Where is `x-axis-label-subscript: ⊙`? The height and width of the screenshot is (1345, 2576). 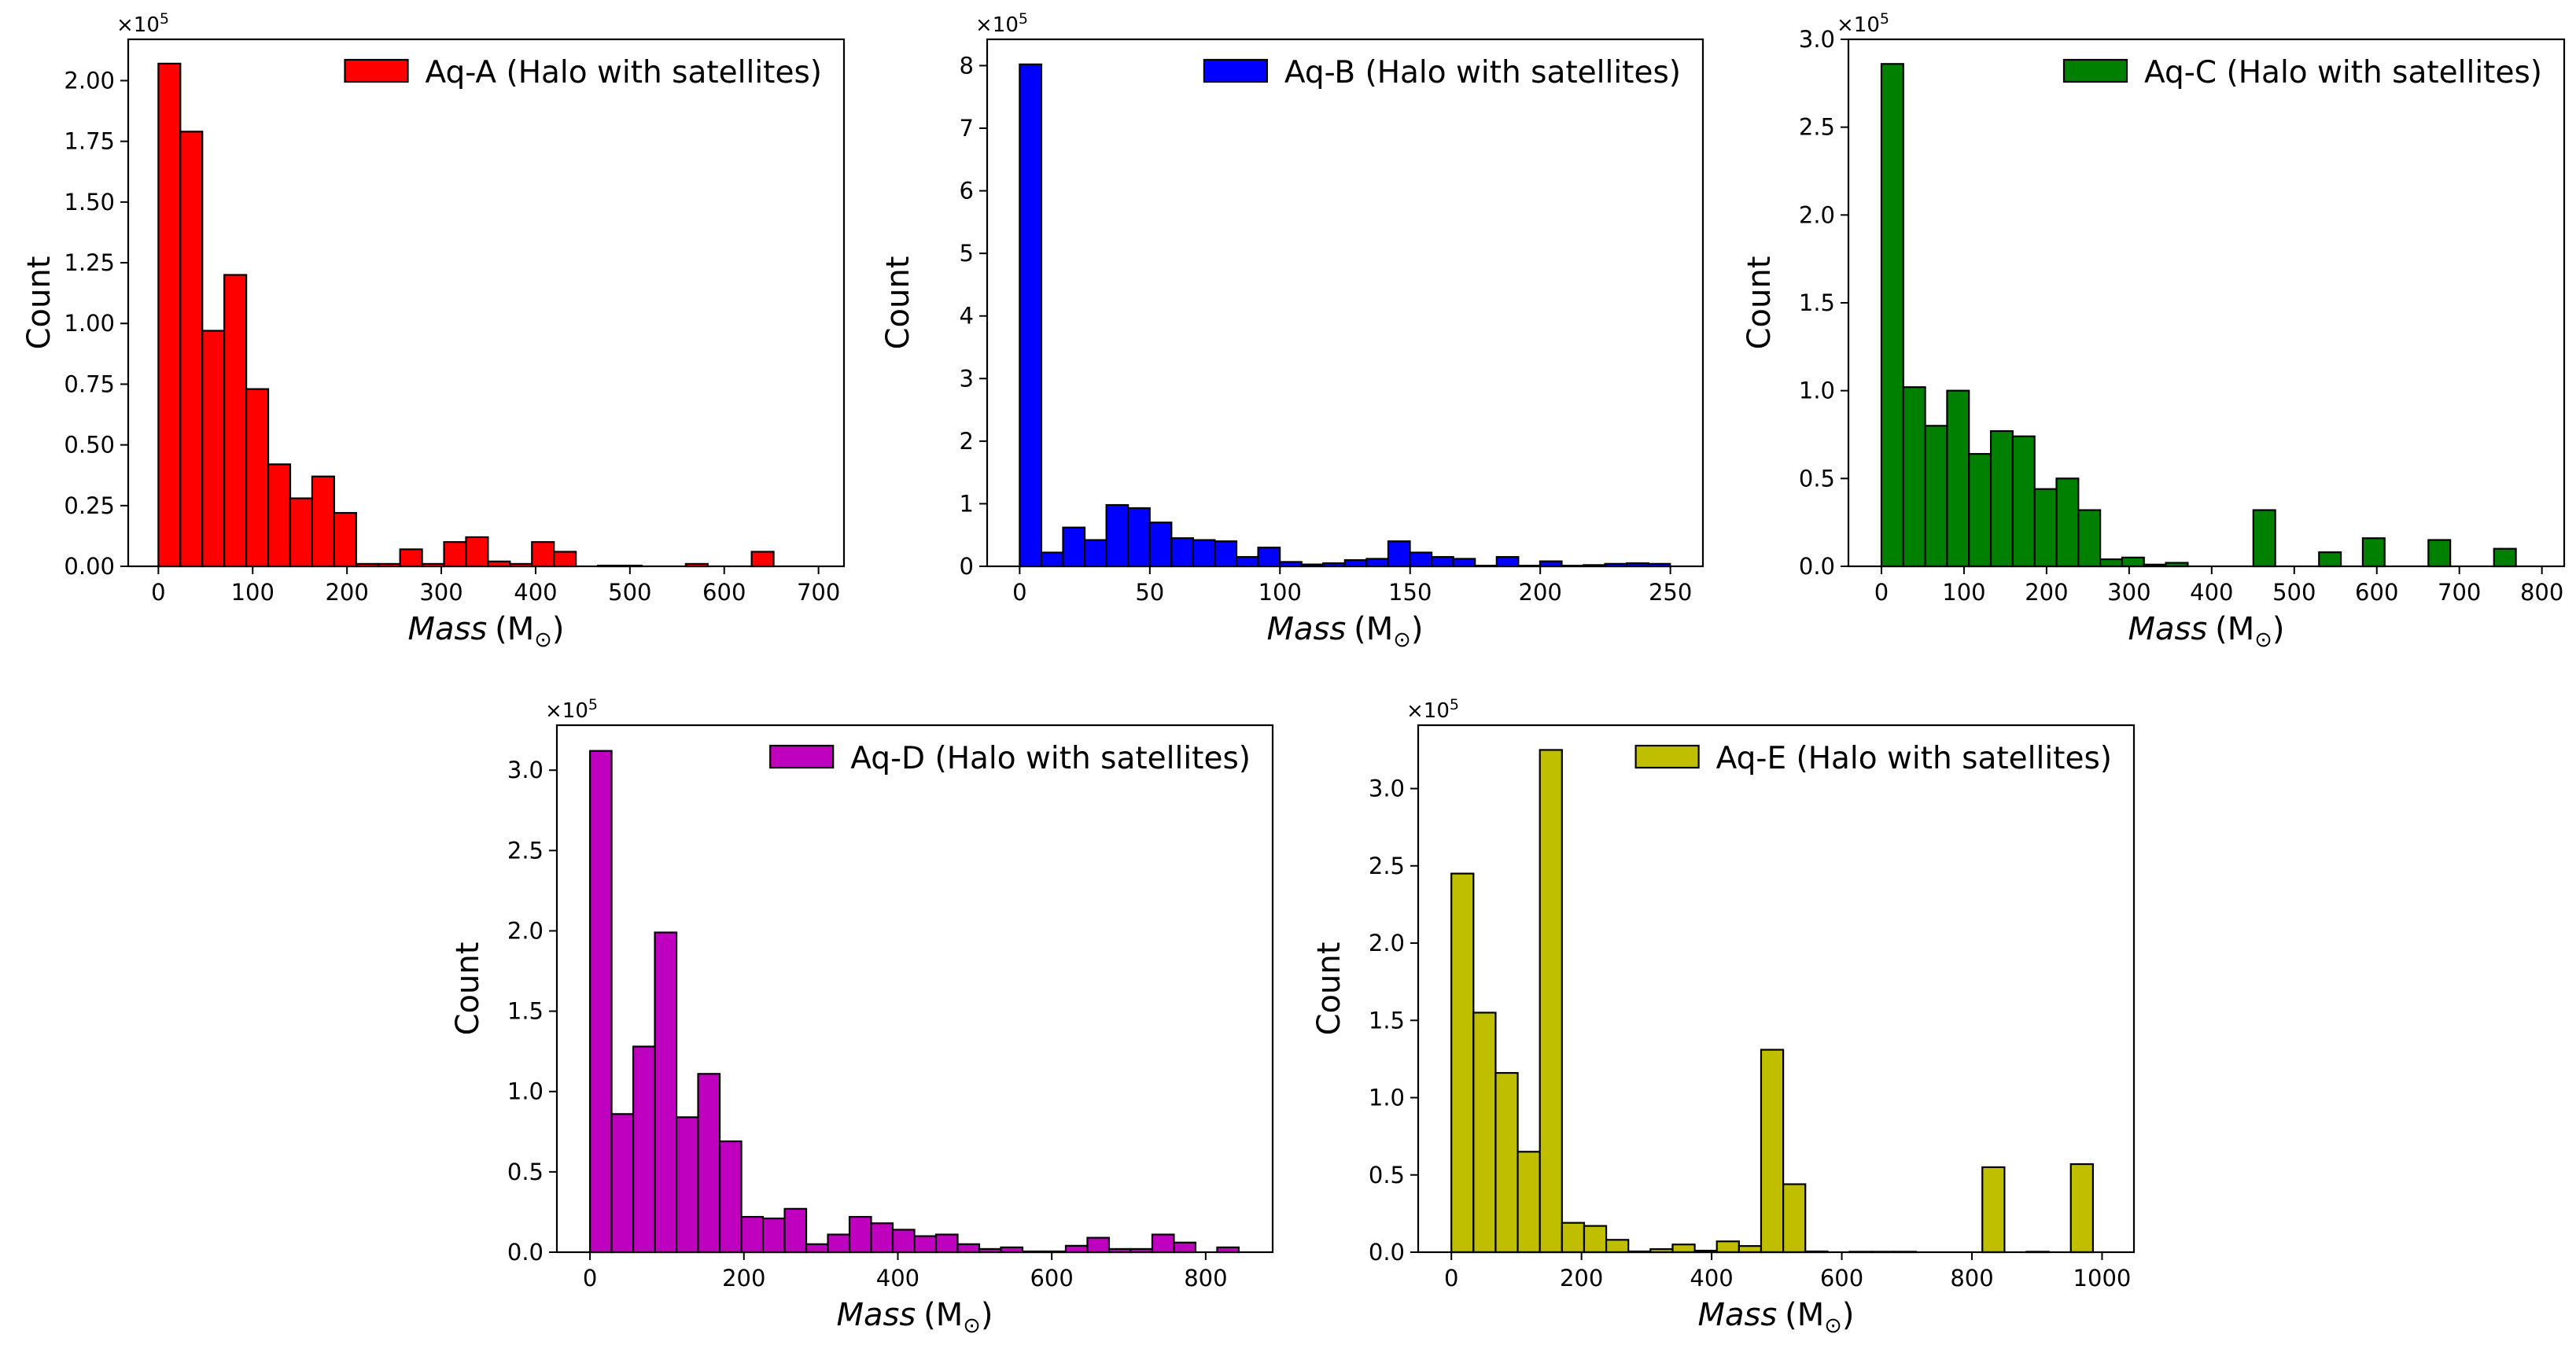 x-axis-label-subscript: ⊙ is located at coordinates (2263, 640).